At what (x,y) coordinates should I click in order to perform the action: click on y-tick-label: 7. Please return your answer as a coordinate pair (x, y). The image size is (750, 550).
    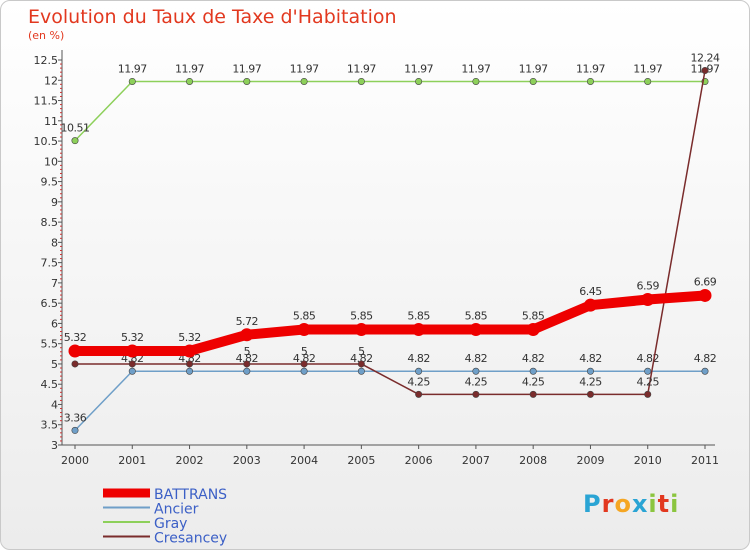
    Looking at the image, I should click on (54, 283).